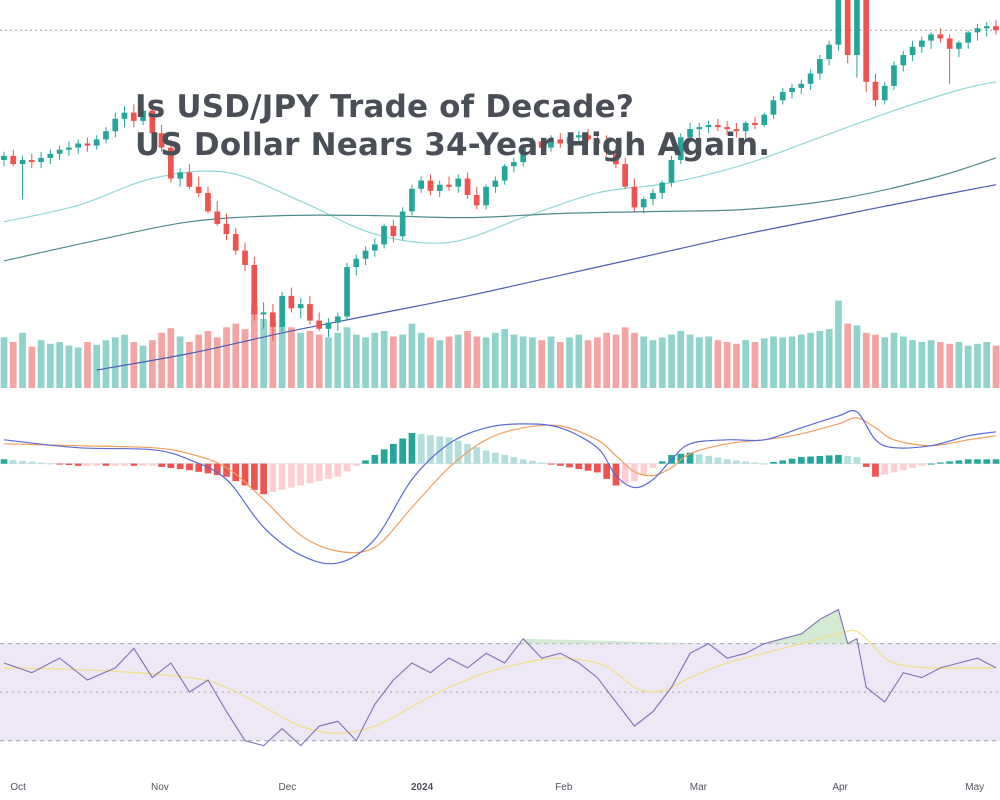  What do you see at coordinates (974, 787) in the screenshot?
I see `x-axis-label: May` at bounding box center [974, 787].